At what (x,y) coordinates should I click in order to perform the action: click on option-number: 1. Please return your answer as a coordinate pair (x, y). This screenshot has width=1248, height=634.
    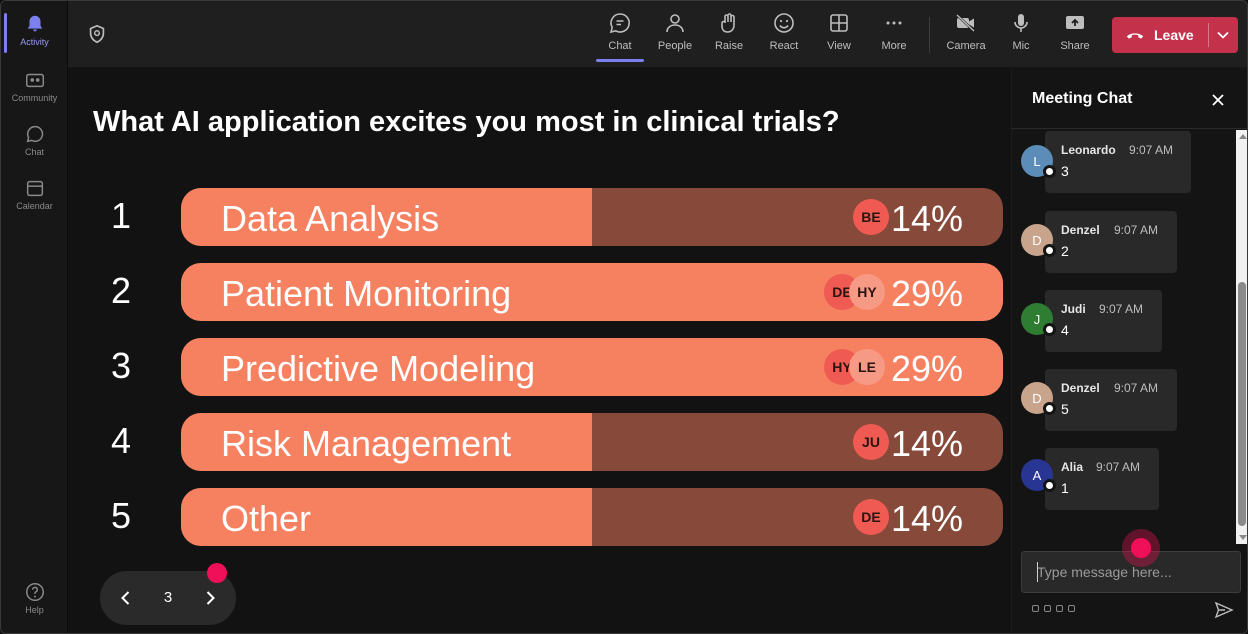
    Looking at the image, I should click on (121, 215).